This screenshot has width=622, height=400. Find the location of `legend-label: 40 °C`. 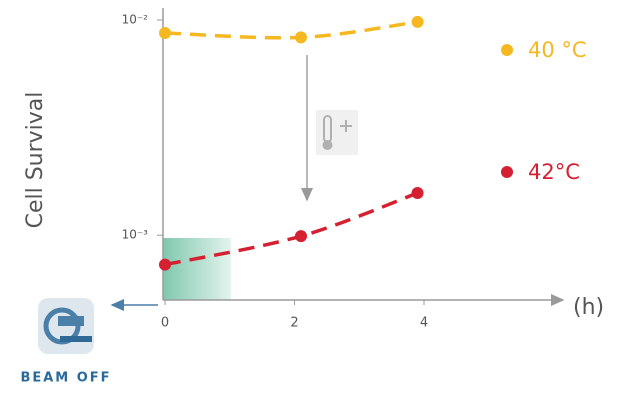

legend-label: 40 °C is located at coordinates (557, 50).